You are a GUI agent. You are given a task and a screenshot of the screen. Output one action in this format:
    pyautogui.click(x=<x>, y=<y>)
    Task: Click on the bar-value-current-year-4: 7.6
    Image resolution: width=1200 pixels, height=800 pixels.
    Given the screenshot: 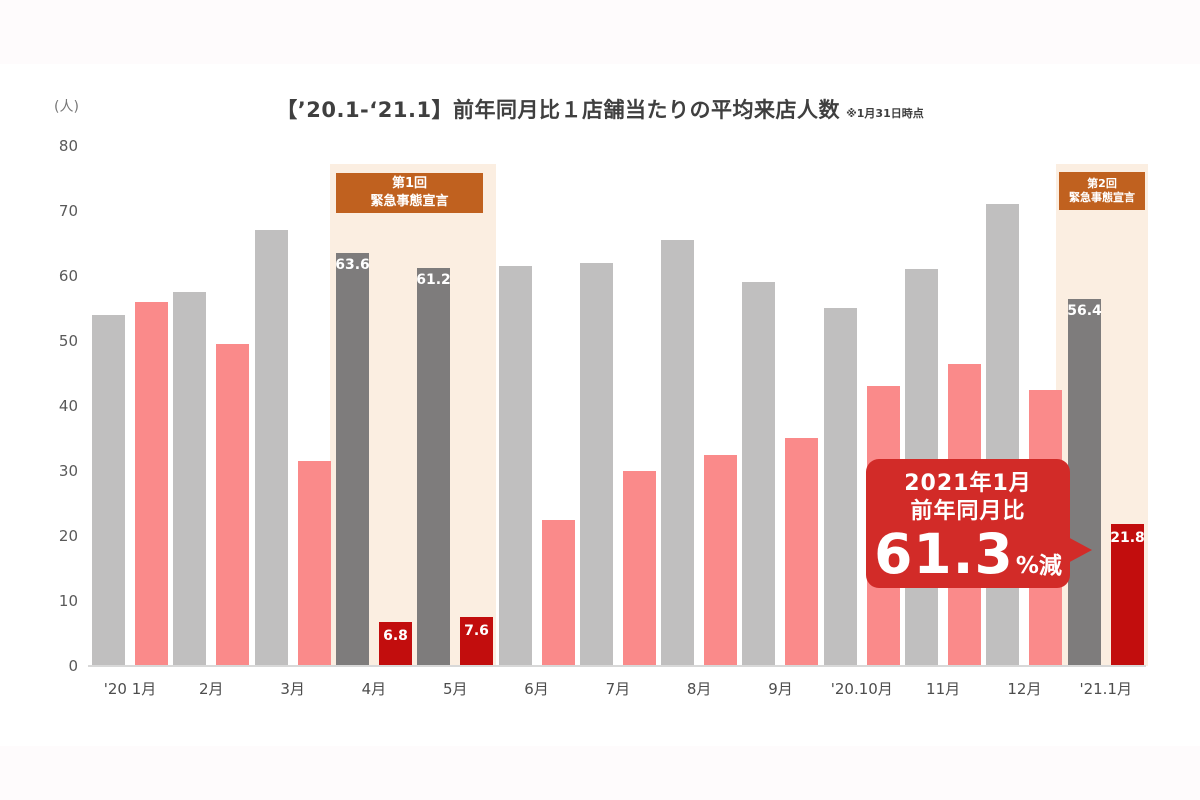 What is the action you would take?
    pyautogui.click(x=476, y=631)
    